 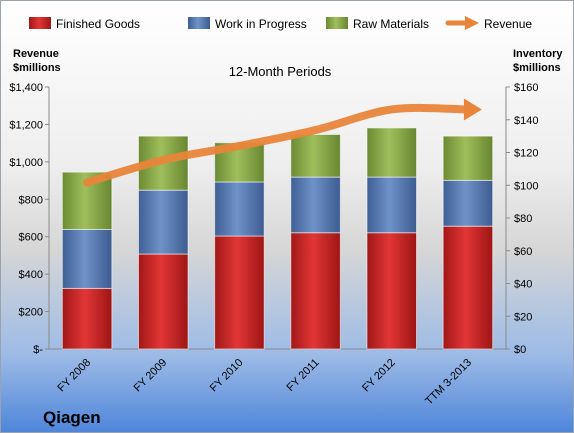 I want to click on x-tick-label: FY 2008, so click(x=74, y=376).